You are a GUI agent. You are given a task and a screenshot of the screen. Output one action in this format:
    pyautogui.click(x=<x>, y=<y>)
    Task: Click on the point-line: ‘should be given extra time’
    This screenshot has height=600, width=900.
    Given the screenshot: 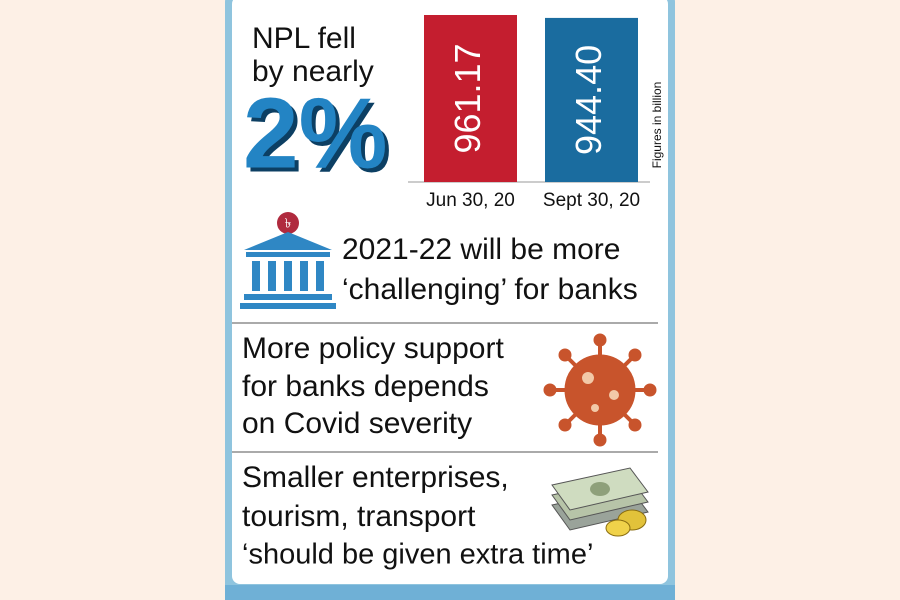 What is the action you would take?
    pyautogui.click(x=417, y=555)
    